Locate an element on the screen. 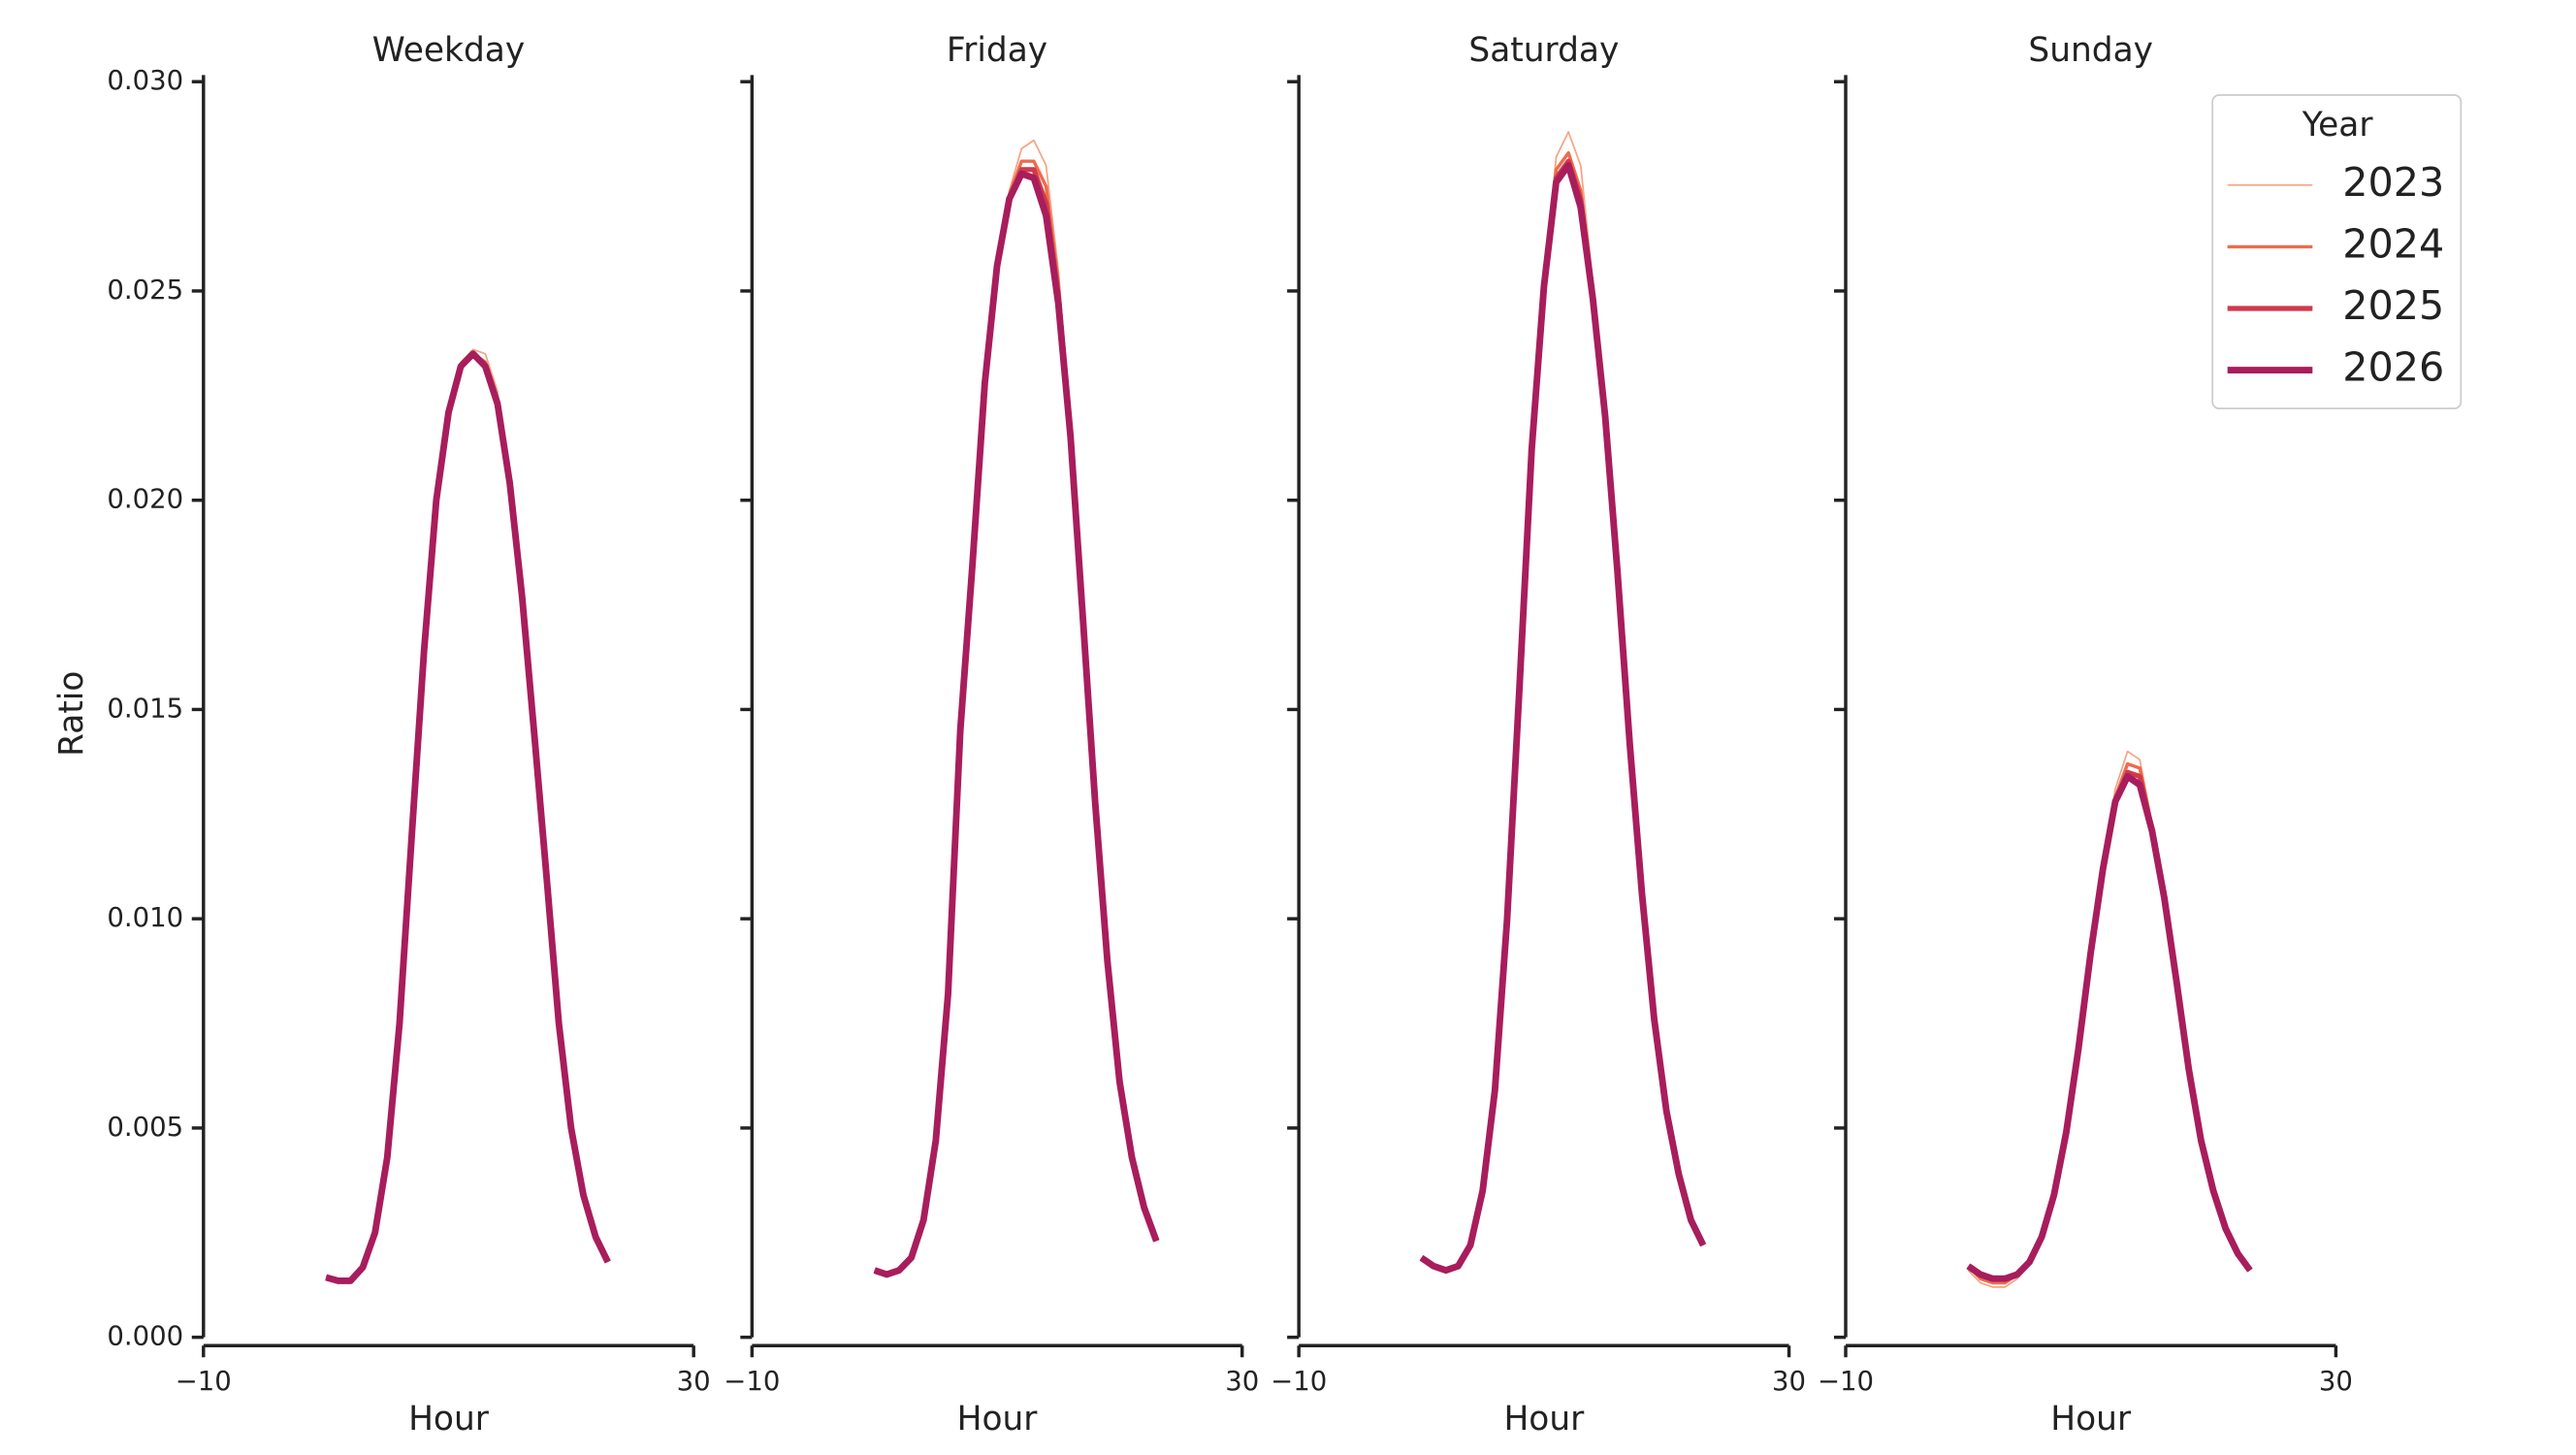 The image size is (2576, 1455). y-tick-label: 0.005 is located at coordinates (145, 1127).